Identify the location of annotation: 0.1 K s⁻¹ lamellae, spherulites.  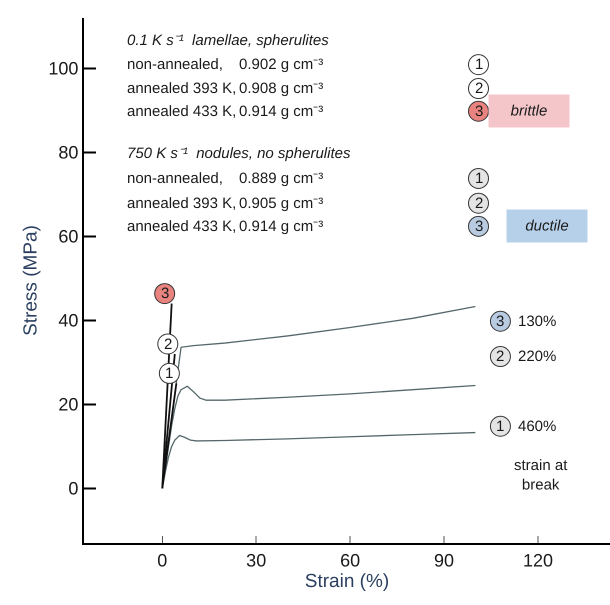
(228, 40).